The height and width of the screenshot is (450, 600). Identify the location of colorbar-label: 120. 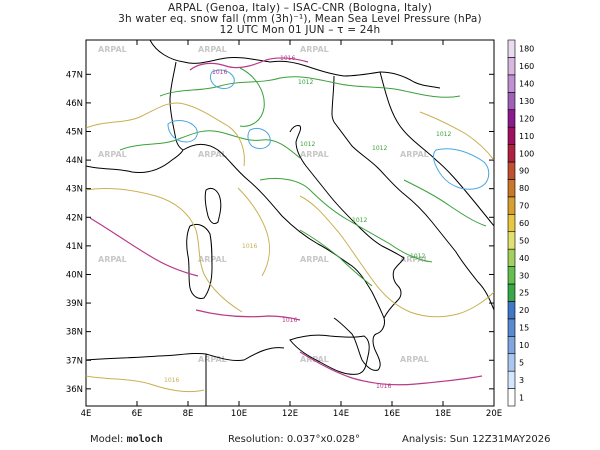
(526, 118).